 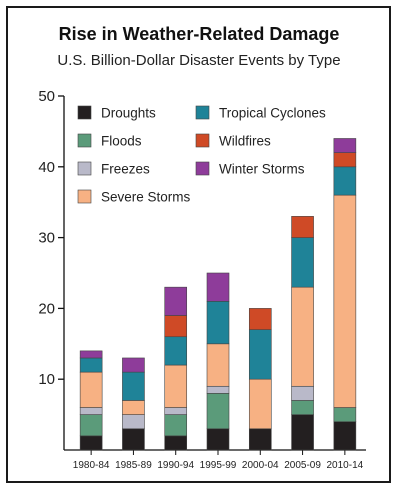 What do you see at coordinates (202, 168) in the screenshot?
I see `legend-swatch-winter-storms` at bounding box center [202, 168].